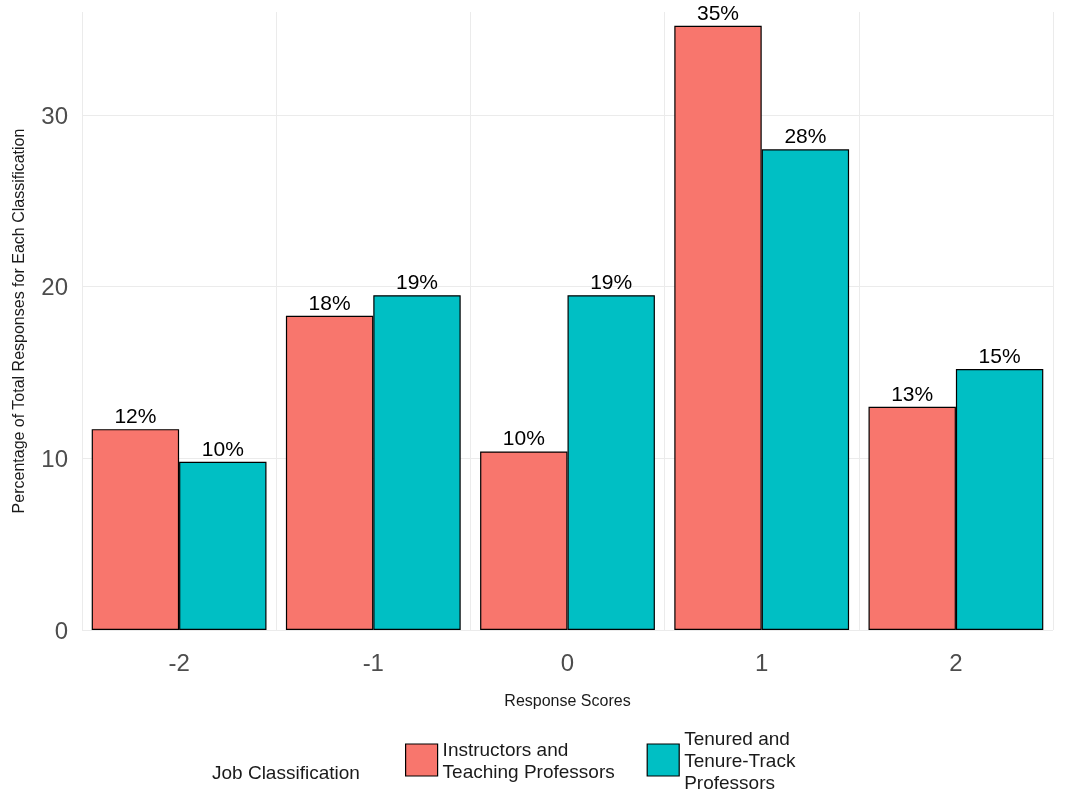 This screenshot has height=802, width=1071. Describe the element at coordinates (54, 287) in the screenshot. I see `y-tick-label: 20` at that location.